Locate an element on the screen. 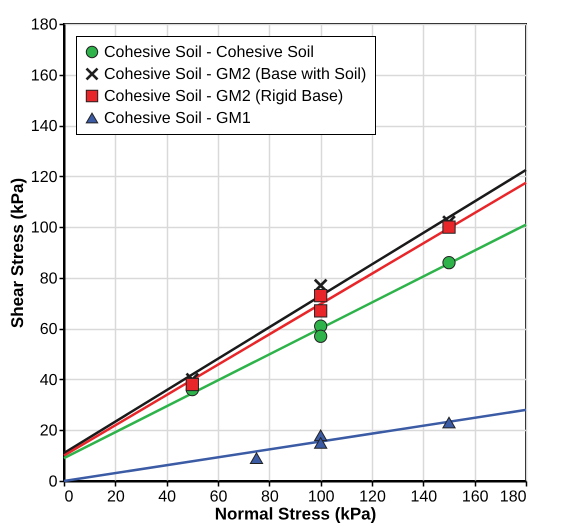  y-tick-label: 180 is located at coordinates (44, 25).